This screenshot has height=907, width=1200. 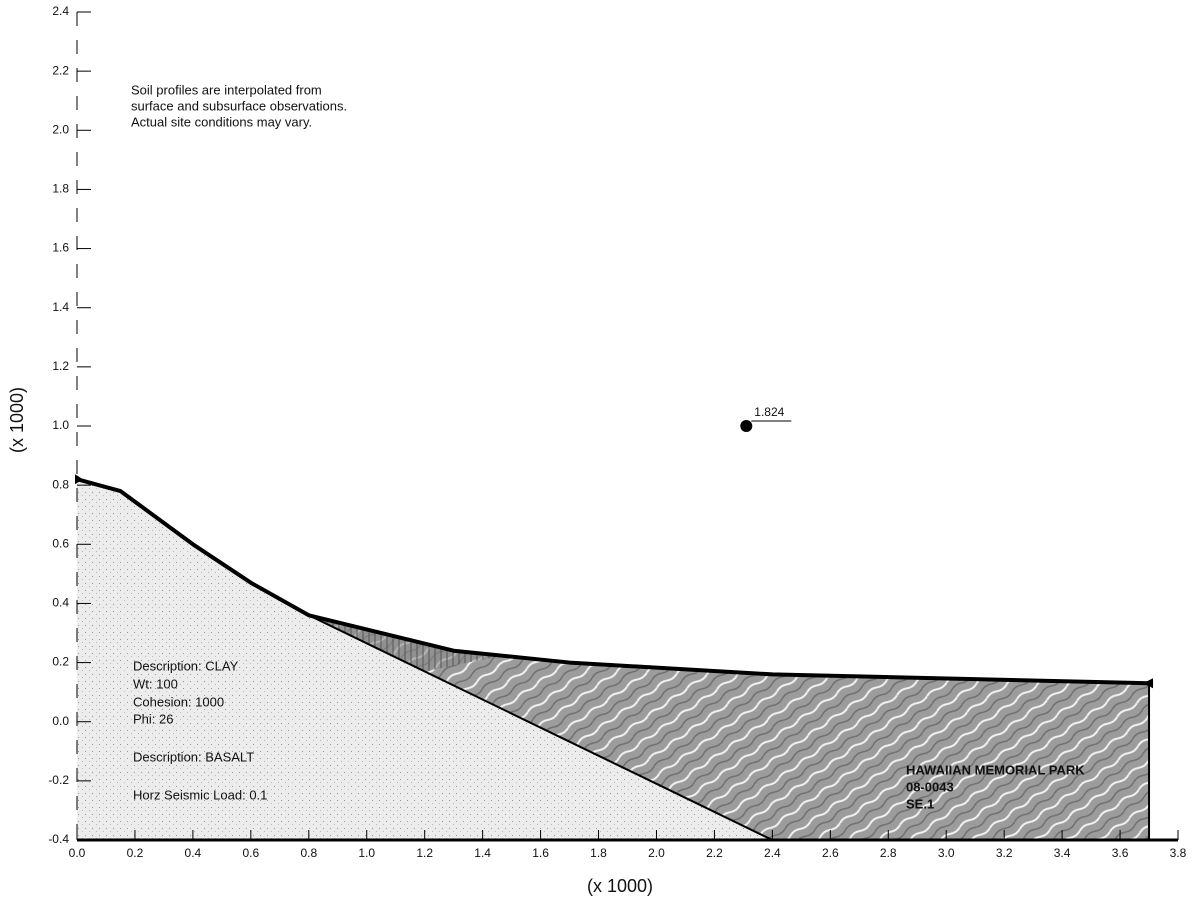 What do you see at coordinates (403, 643) in the screenshot?
I see `wedge-hatch` at bounding box center [403, 643].